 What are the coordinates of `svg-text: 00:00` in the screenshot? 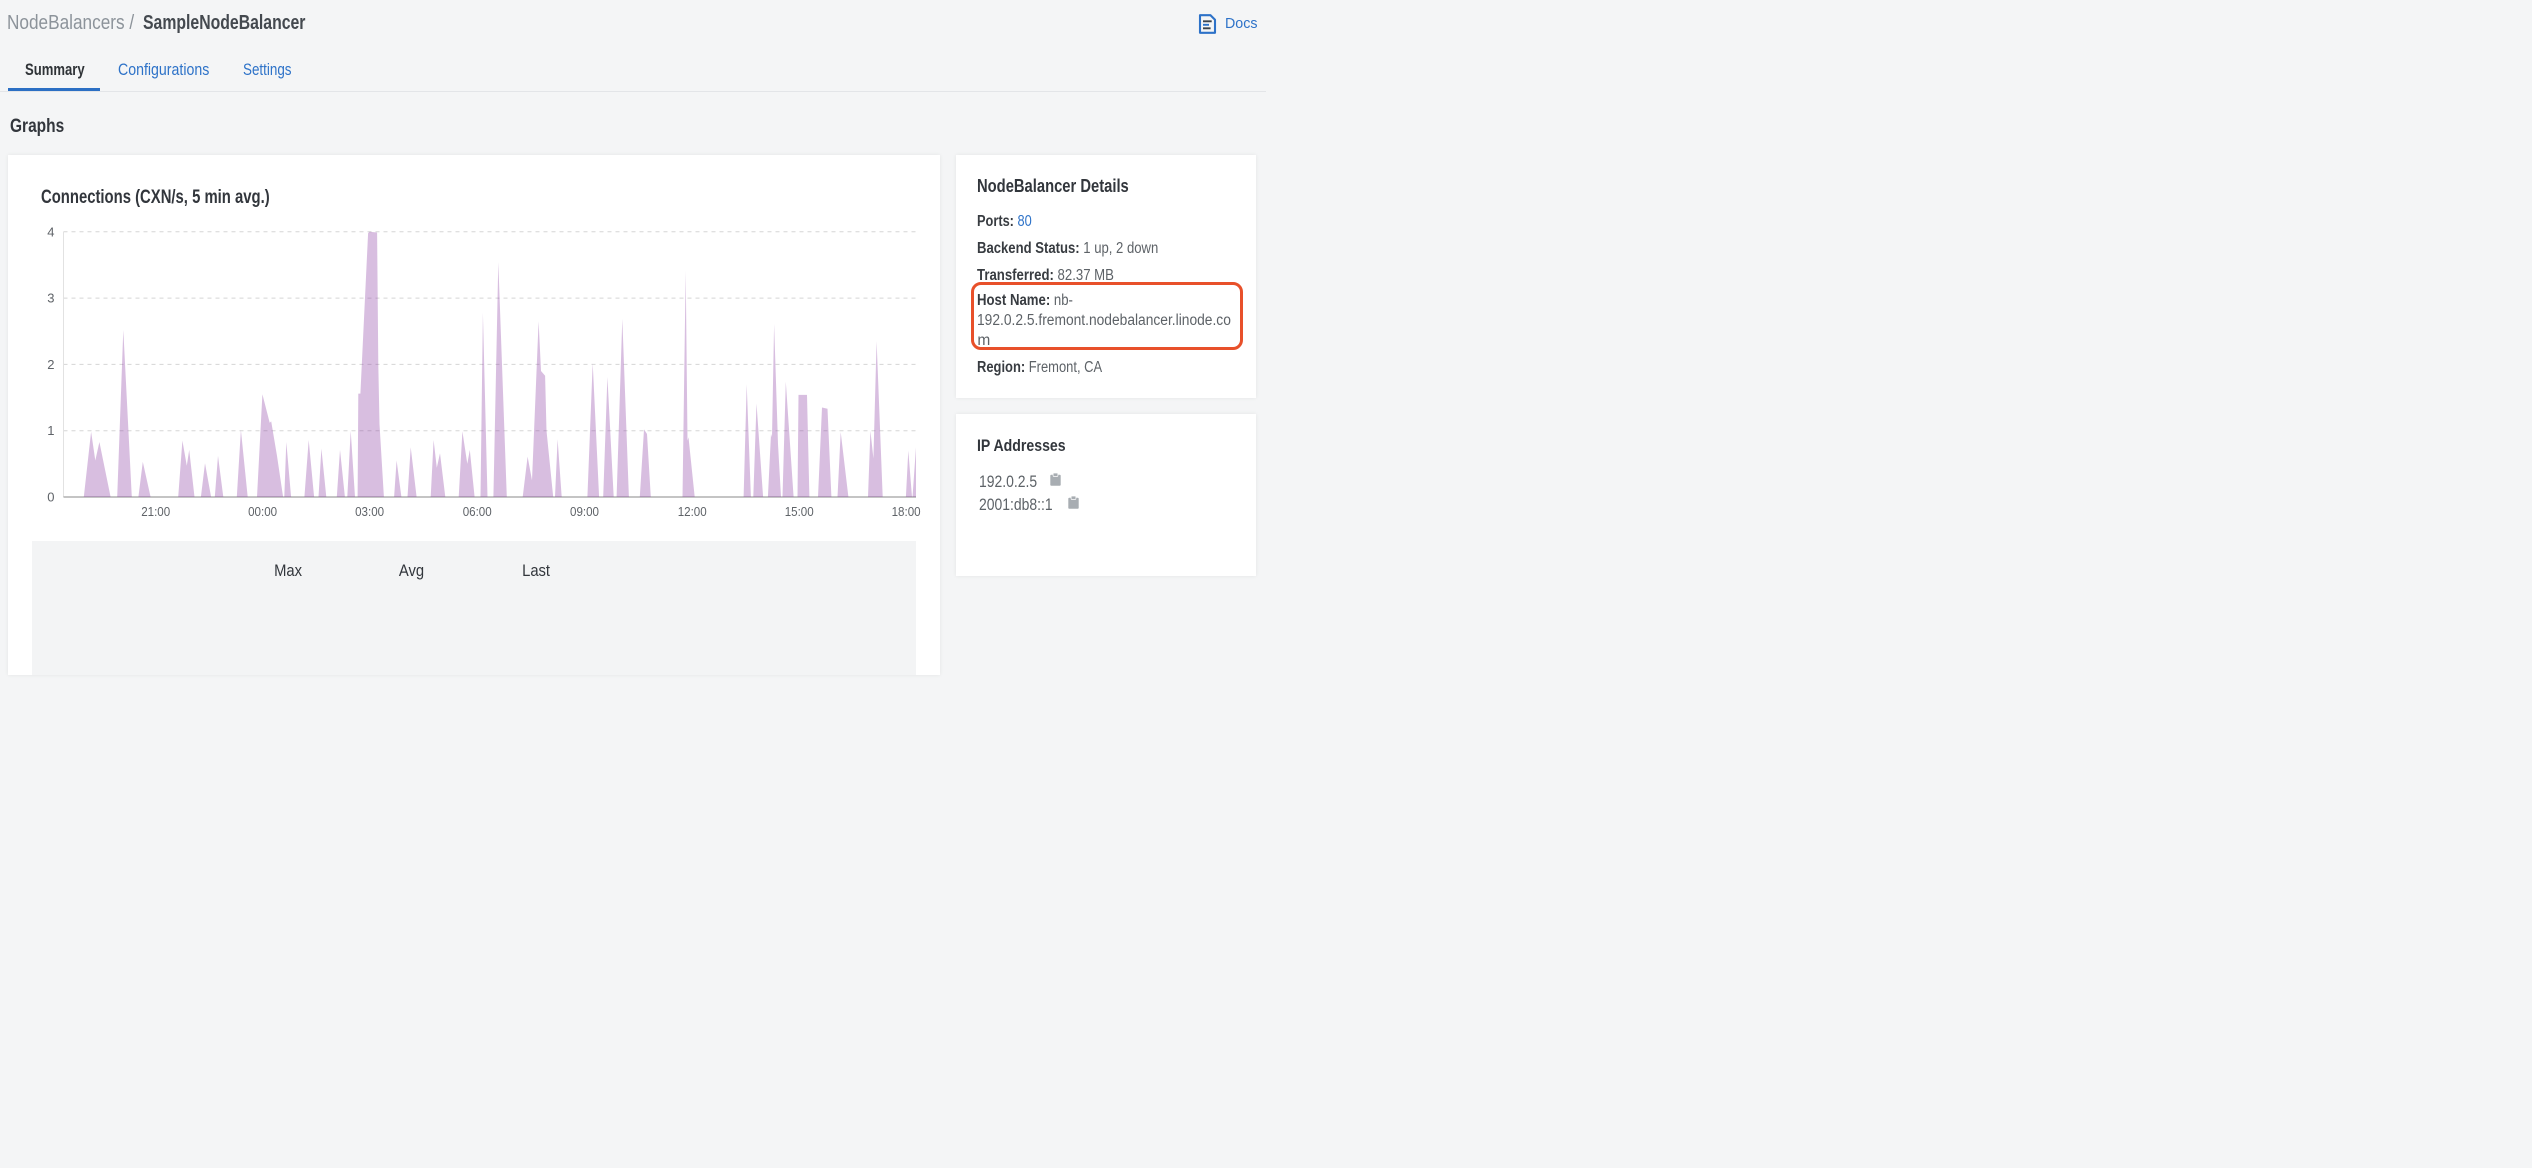 It's located at (262, 511).